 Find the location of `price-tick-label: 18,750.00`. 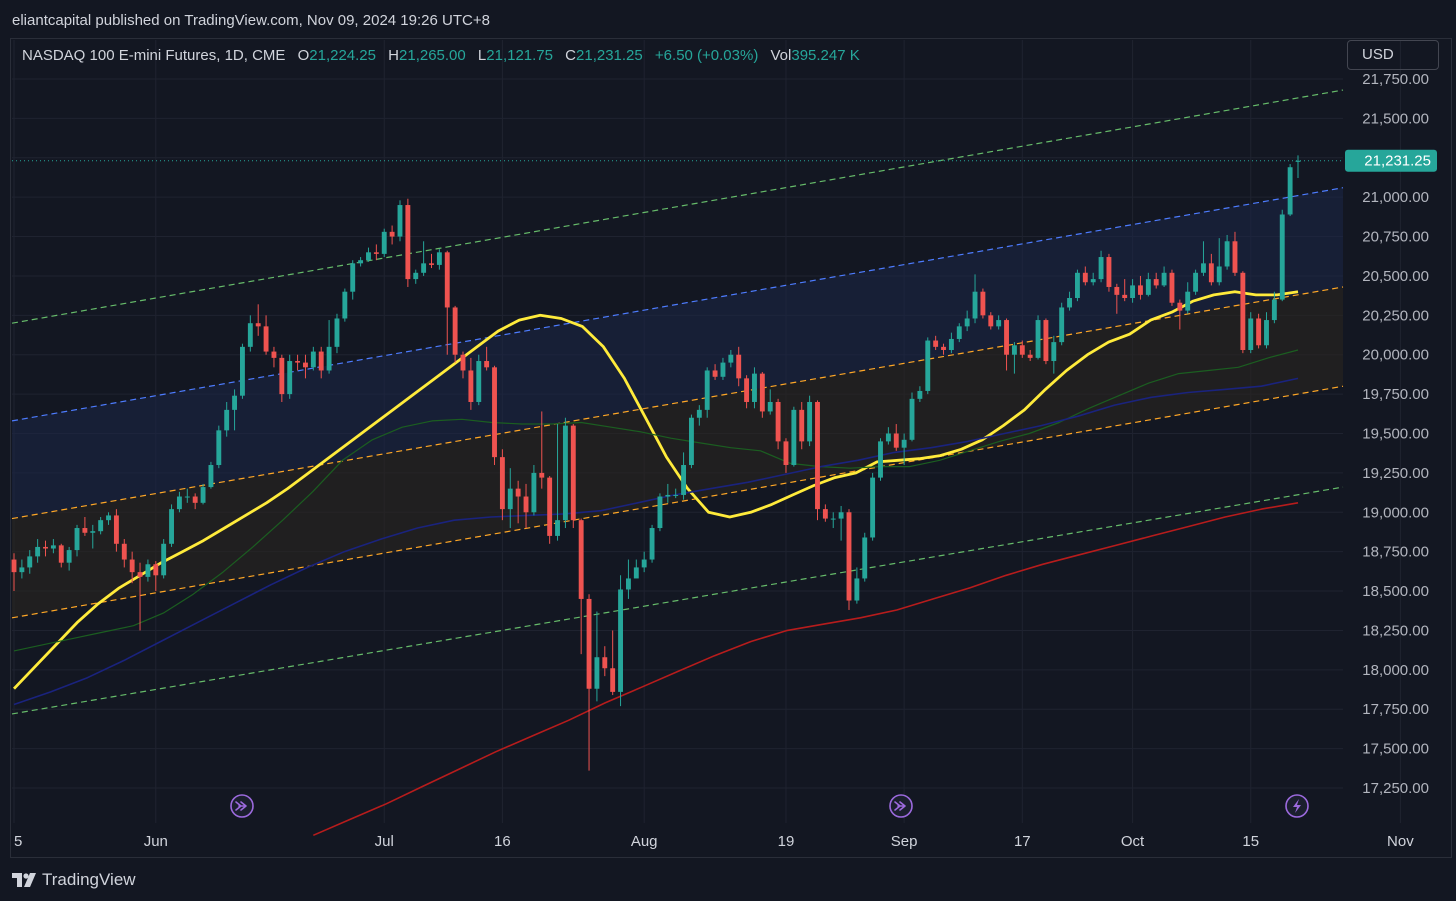

price-tick-label: 18,750.00 is located at coordinates (1395, 552).